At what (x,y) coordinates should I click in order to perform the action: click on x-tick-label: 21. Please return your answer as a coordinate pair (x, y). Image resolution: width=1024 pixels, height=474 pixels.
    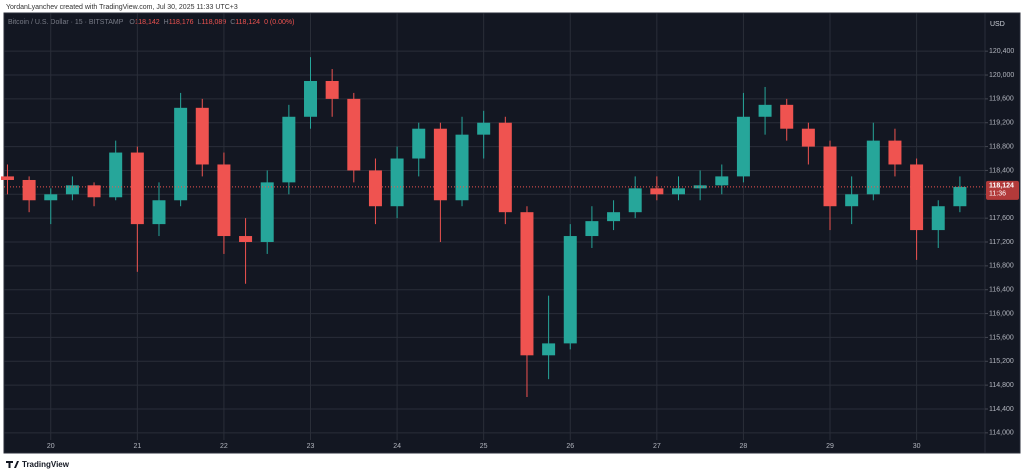
    Looking at the image, I should click on (137, 446).